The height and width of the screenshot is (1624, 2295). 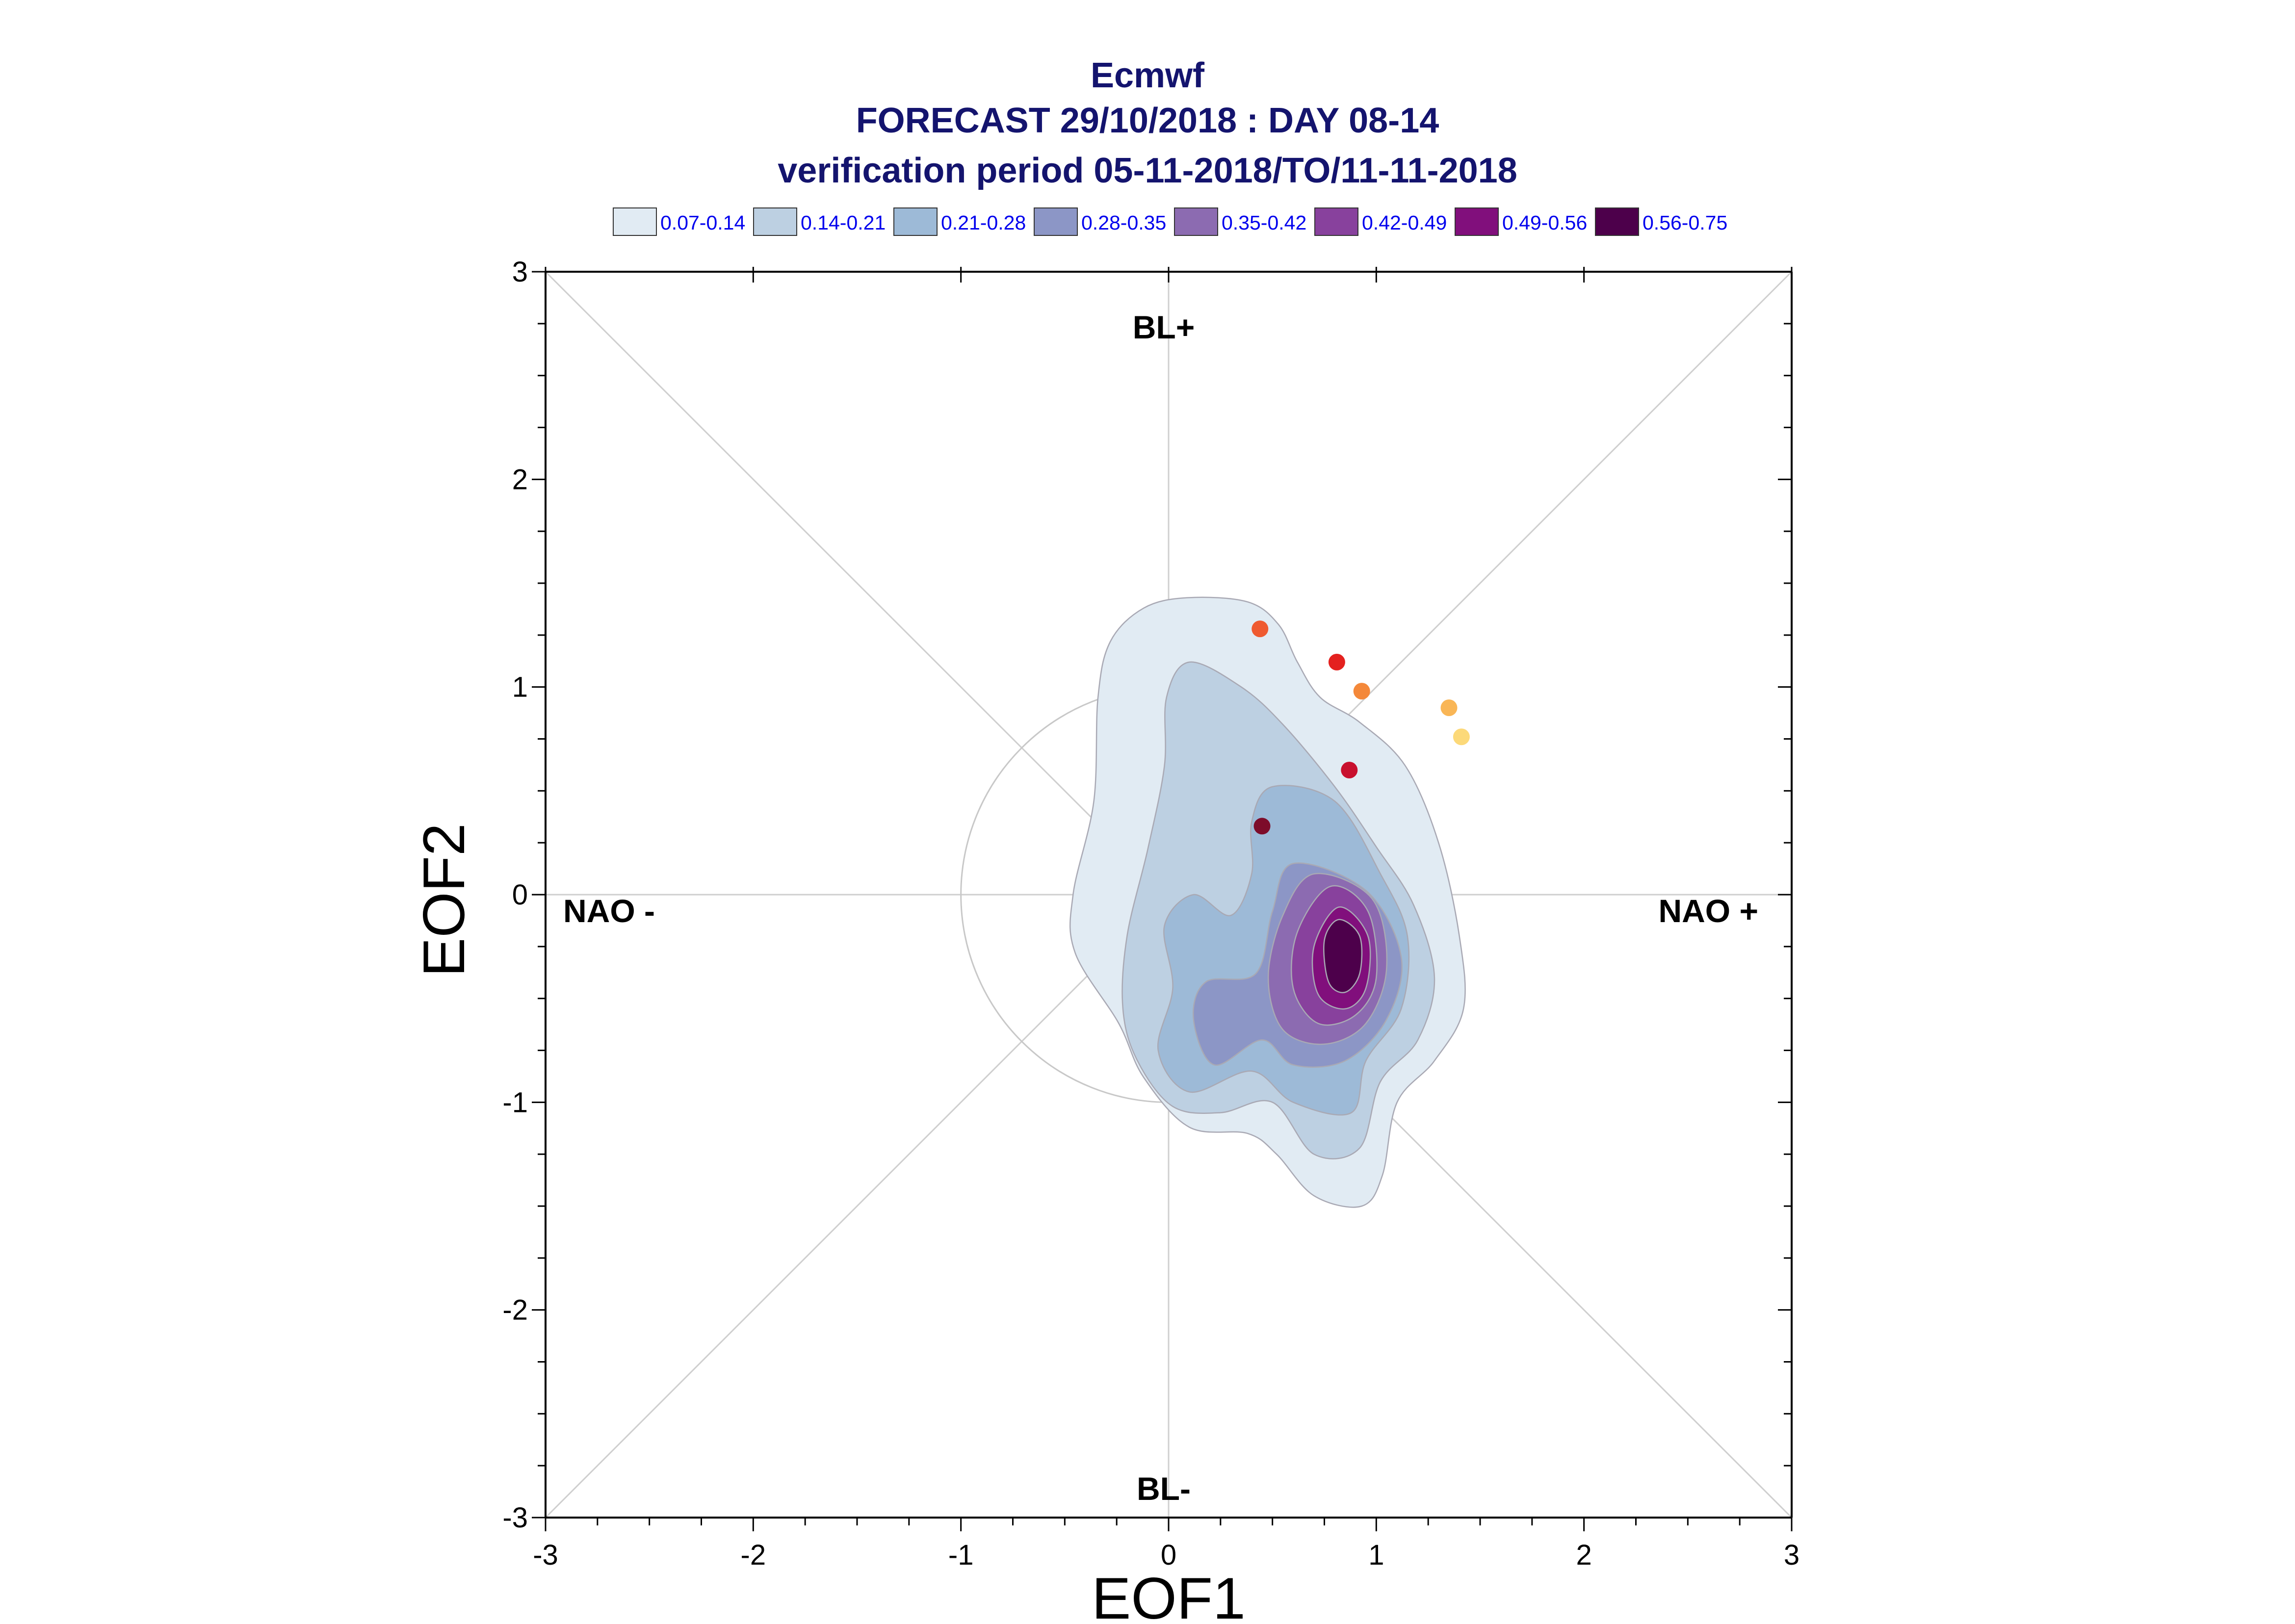 I want to click on legend-label: 0.21-0.28, so click(x=984, y=222).